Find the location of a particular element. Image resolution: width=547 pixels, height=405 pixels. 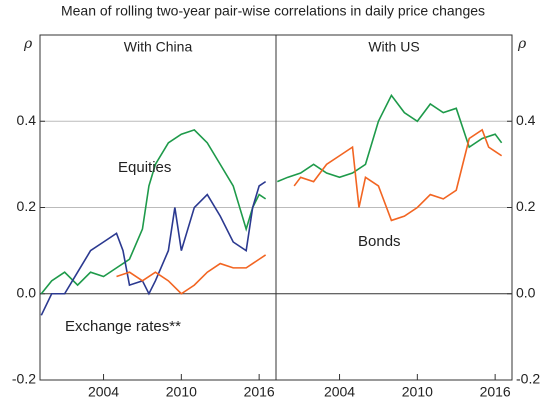

series-label: Equities is located at coordinates (144, 167).